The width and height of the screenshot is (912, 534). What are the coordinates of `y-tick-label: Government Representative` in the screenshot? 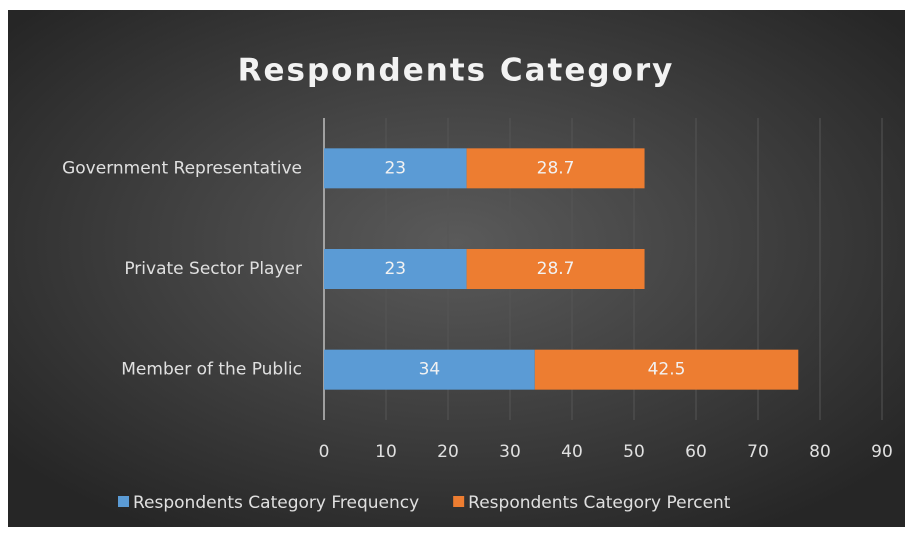 It's located at (182, 168).